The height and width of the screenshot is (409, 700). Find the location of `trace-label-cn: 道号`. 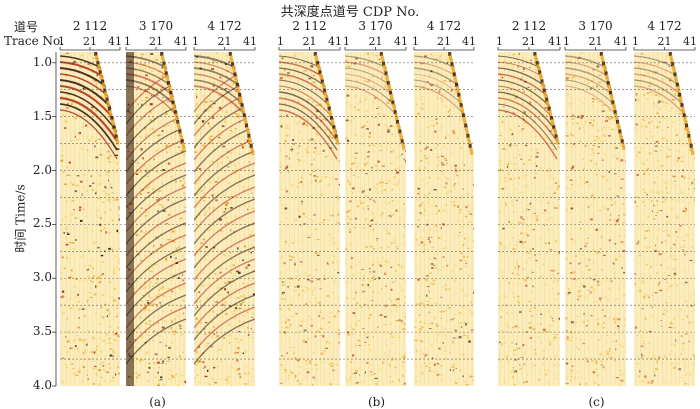

trace-label-cn: 道号 is located at coordinates (26, 27).